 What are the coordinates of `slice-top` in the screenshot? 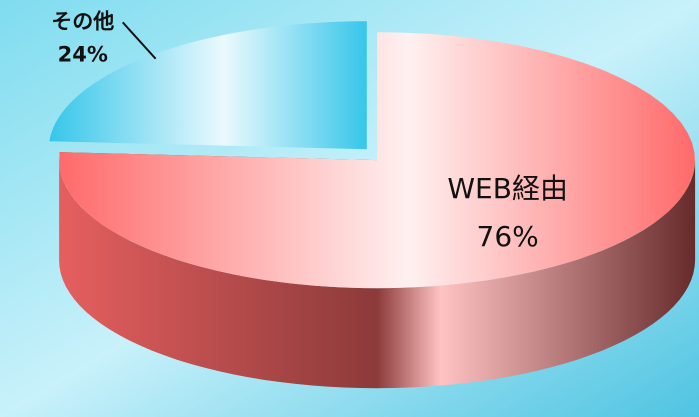 It's located at (208, 85).